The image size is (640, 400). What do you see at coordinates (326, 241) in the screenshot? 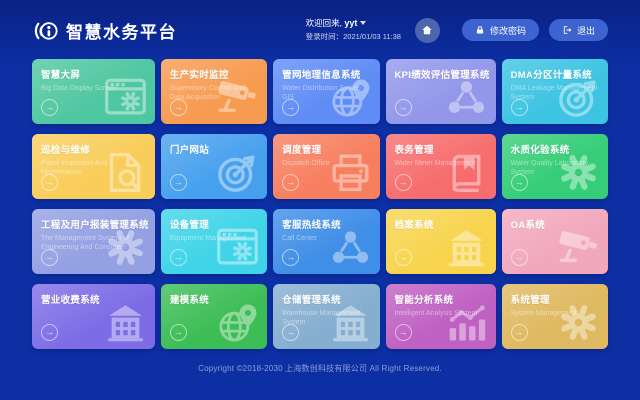
I see `card-call-center: 客服热线系统 Call Center` at bounding box center [326, 241].